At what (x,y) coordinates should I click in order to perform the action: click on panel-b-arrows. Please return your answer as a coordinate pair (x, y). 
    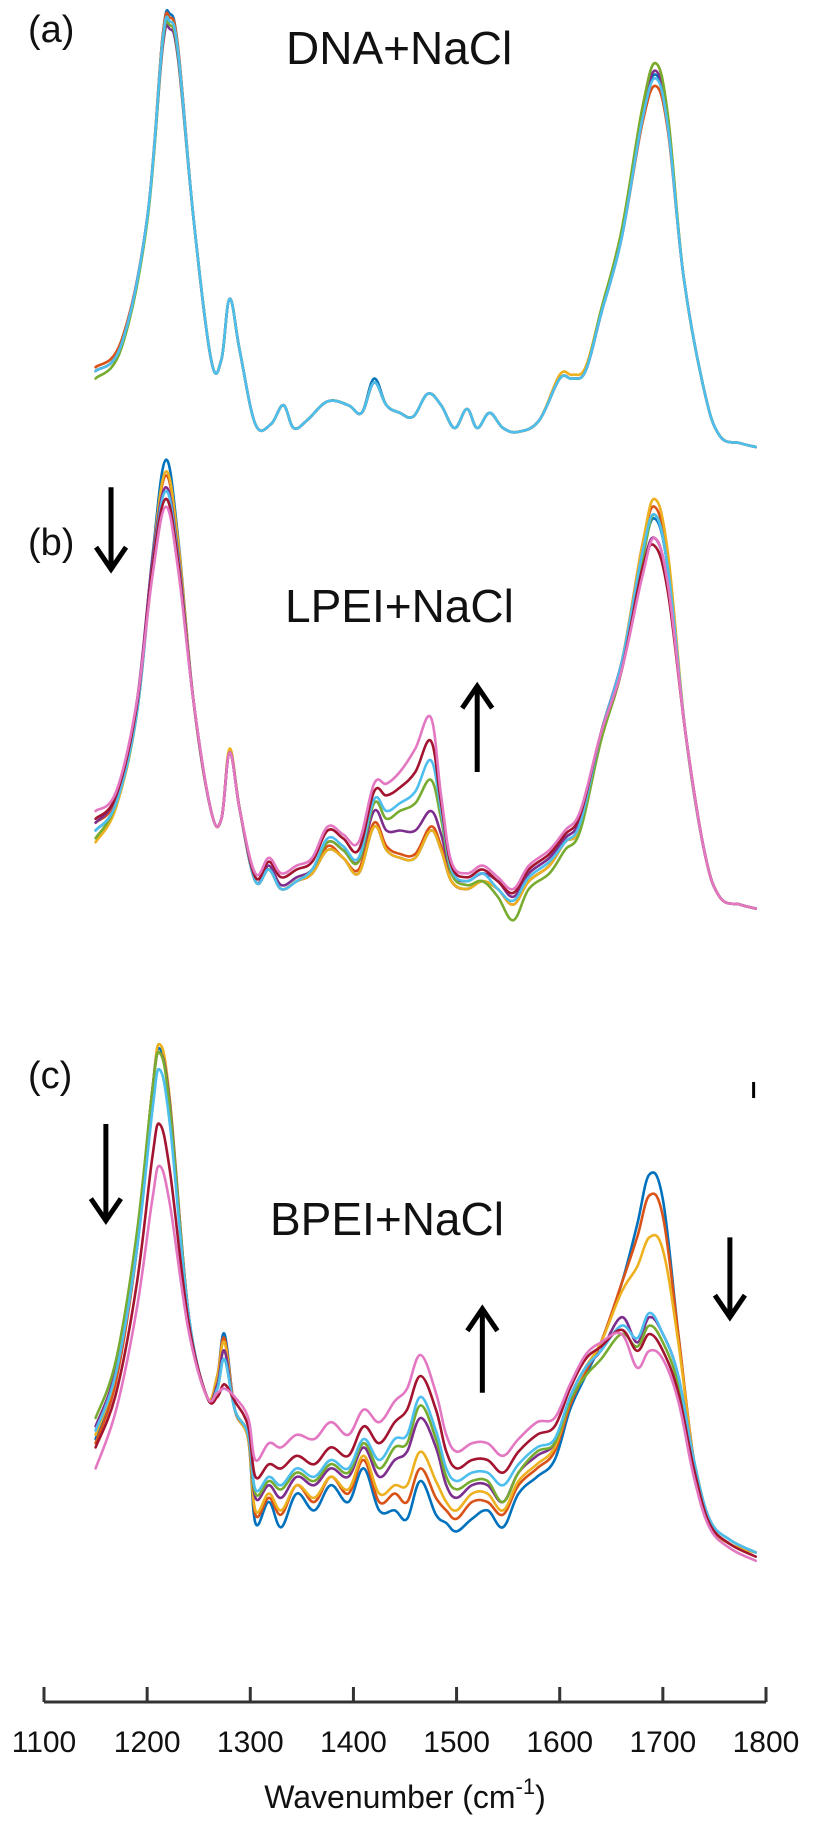
    Looking at the image, I should click on (294, 629).